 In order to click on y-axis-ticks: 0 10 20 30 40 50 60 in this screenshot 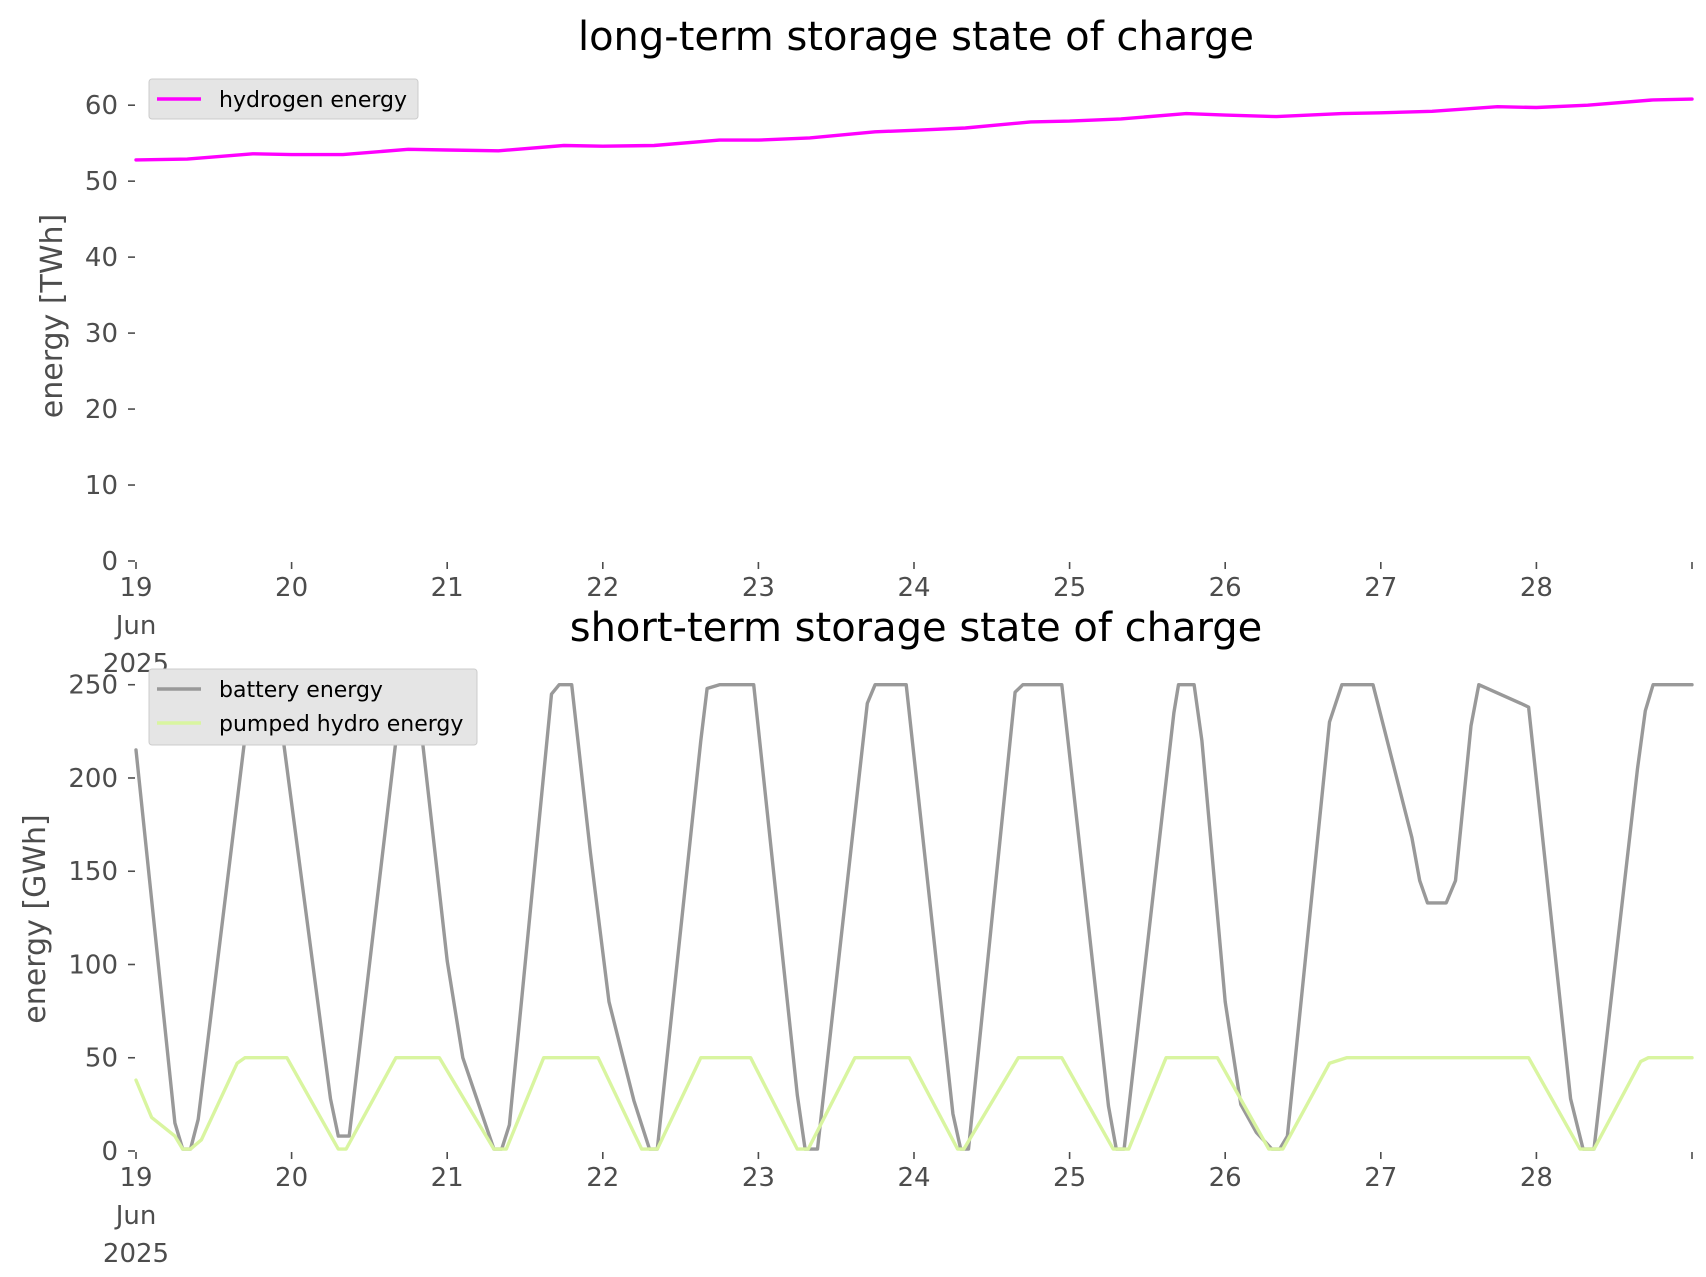, I will do `click(110, 334)`.